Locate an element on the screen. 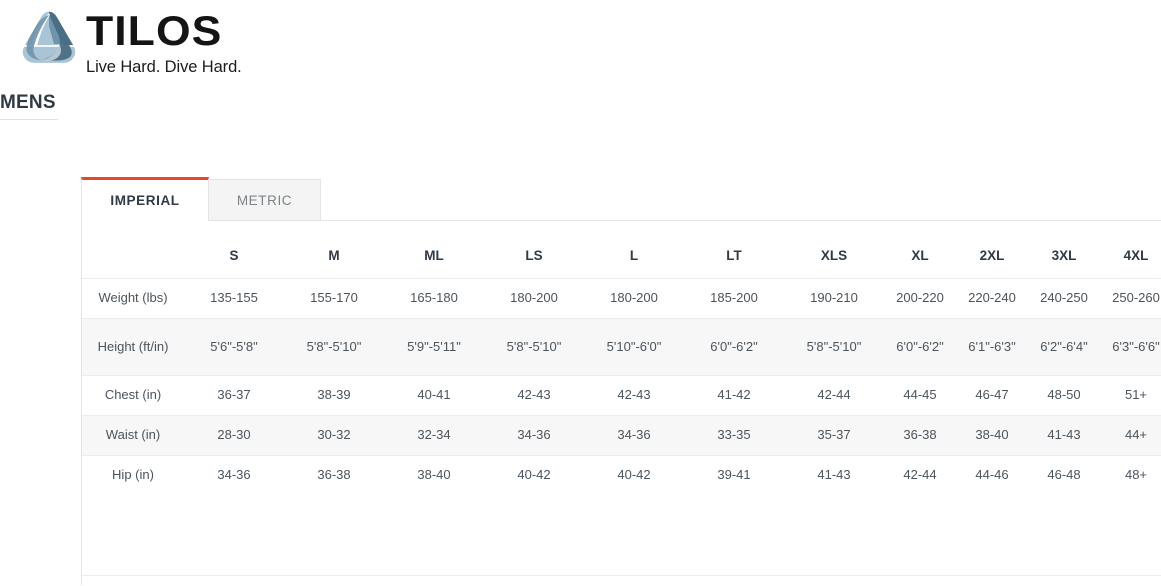  cell-chest-m: 38-39 is located at coordinates (334, 395).